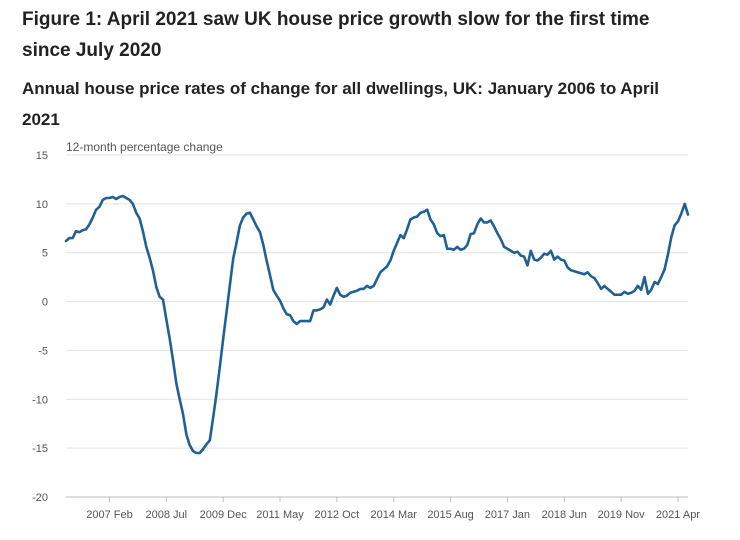 The height and width of the screenshot is (540, 740). Describe the element at coordinates (45, 303) in the screenshot. I see `y-tick-label: 0` at that location.